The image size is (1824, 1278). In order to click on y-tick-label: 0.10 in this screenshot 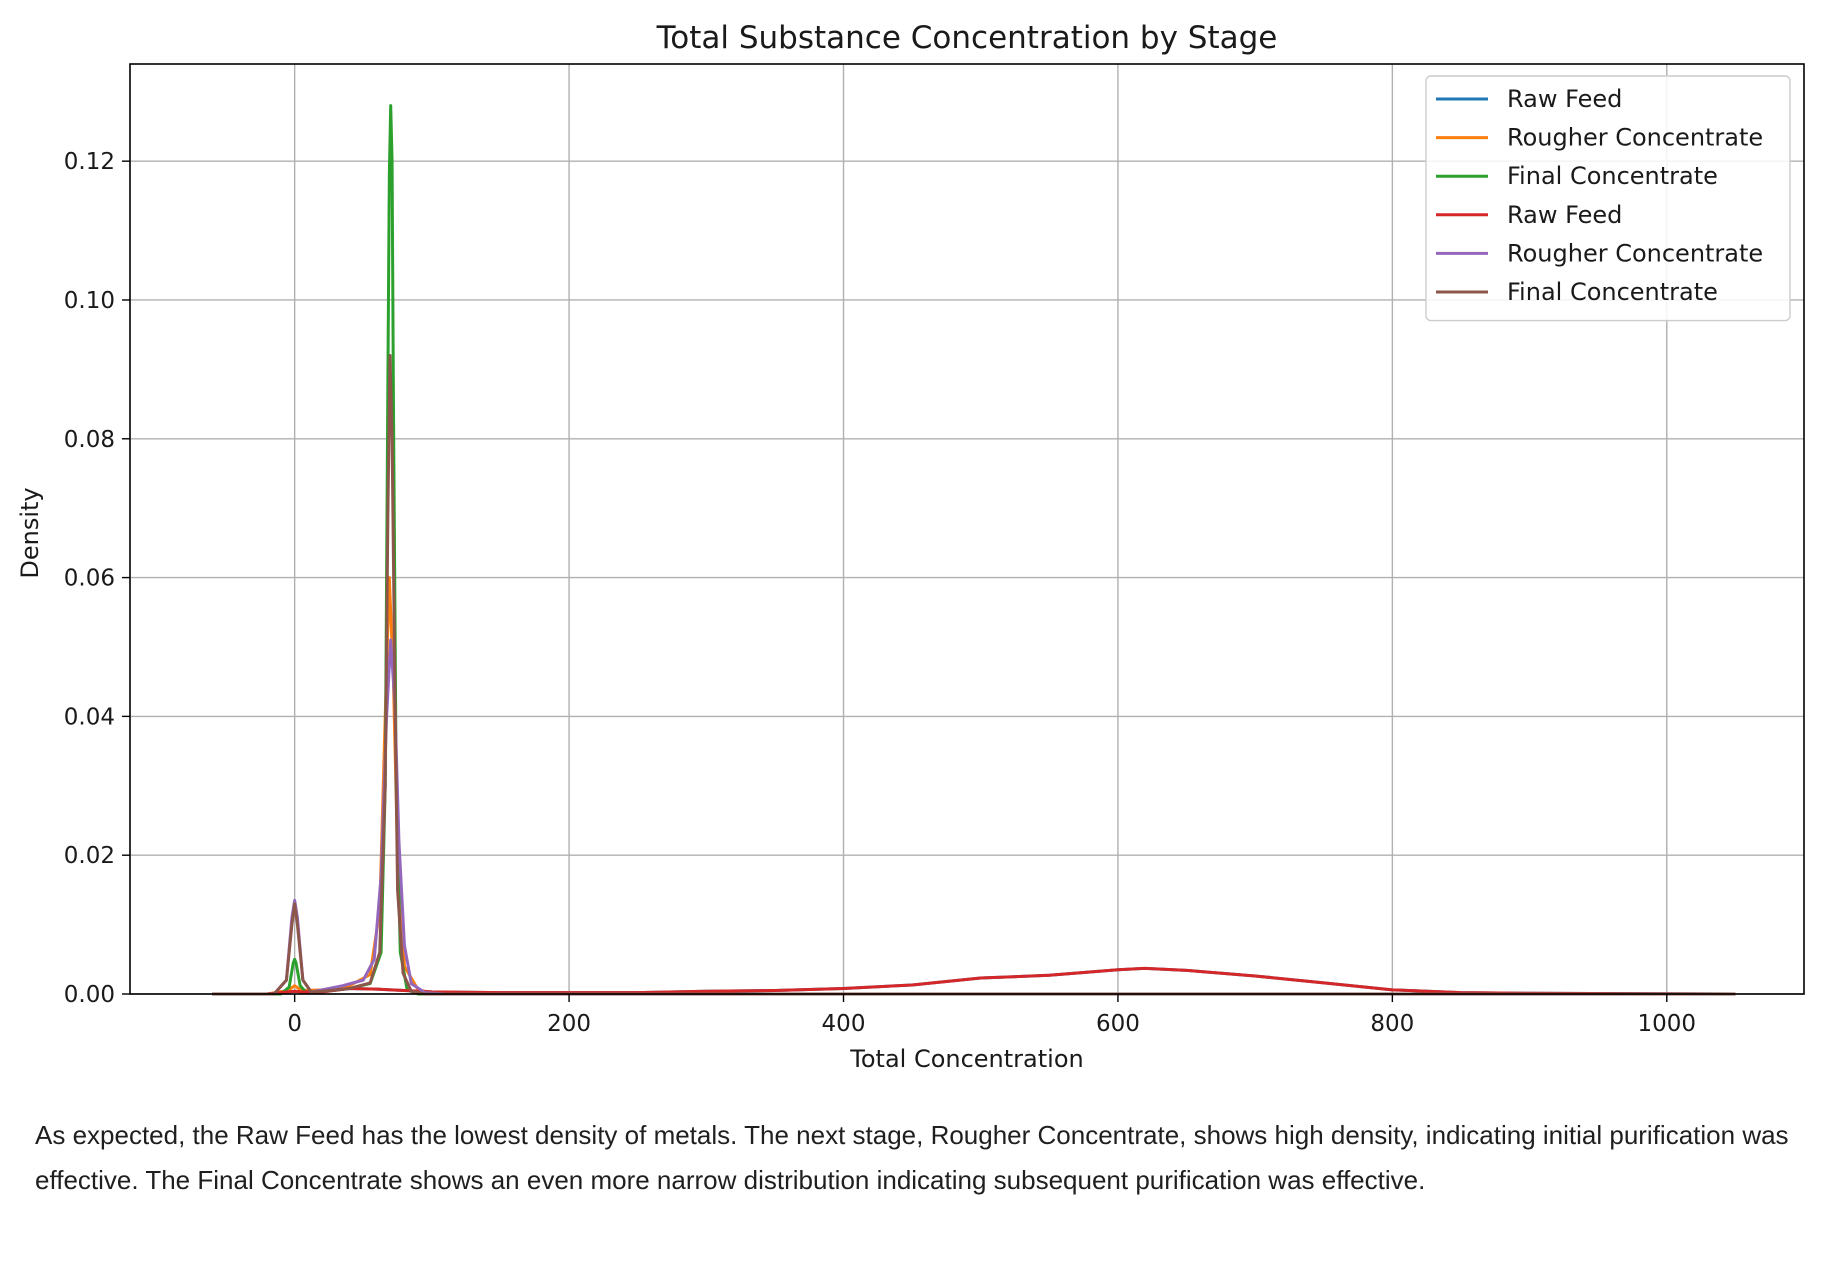, I will do `click(89, 301)`.